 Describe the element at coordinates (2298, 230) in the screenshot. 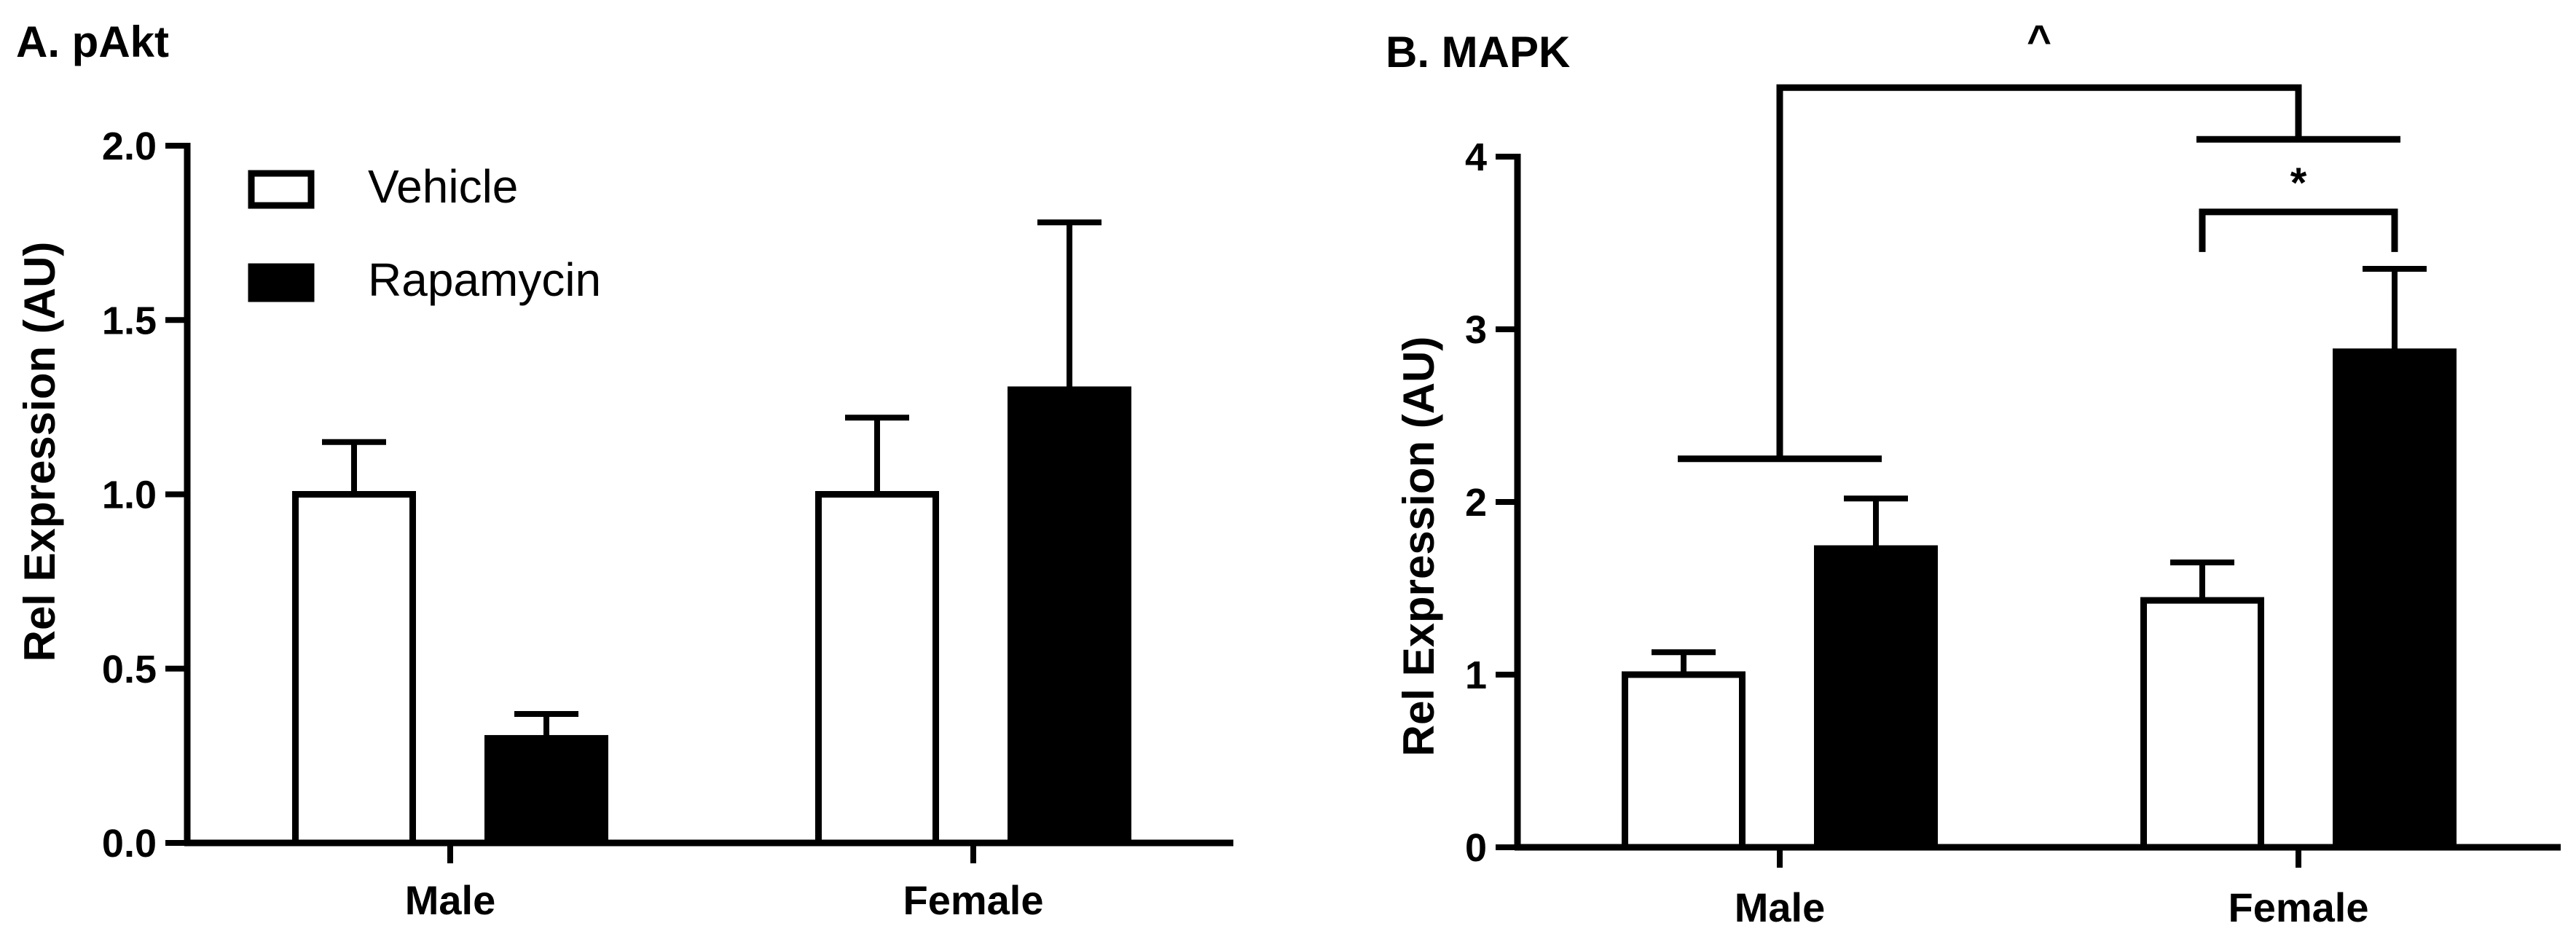

I see `panel-b-bracket-star` at that location.